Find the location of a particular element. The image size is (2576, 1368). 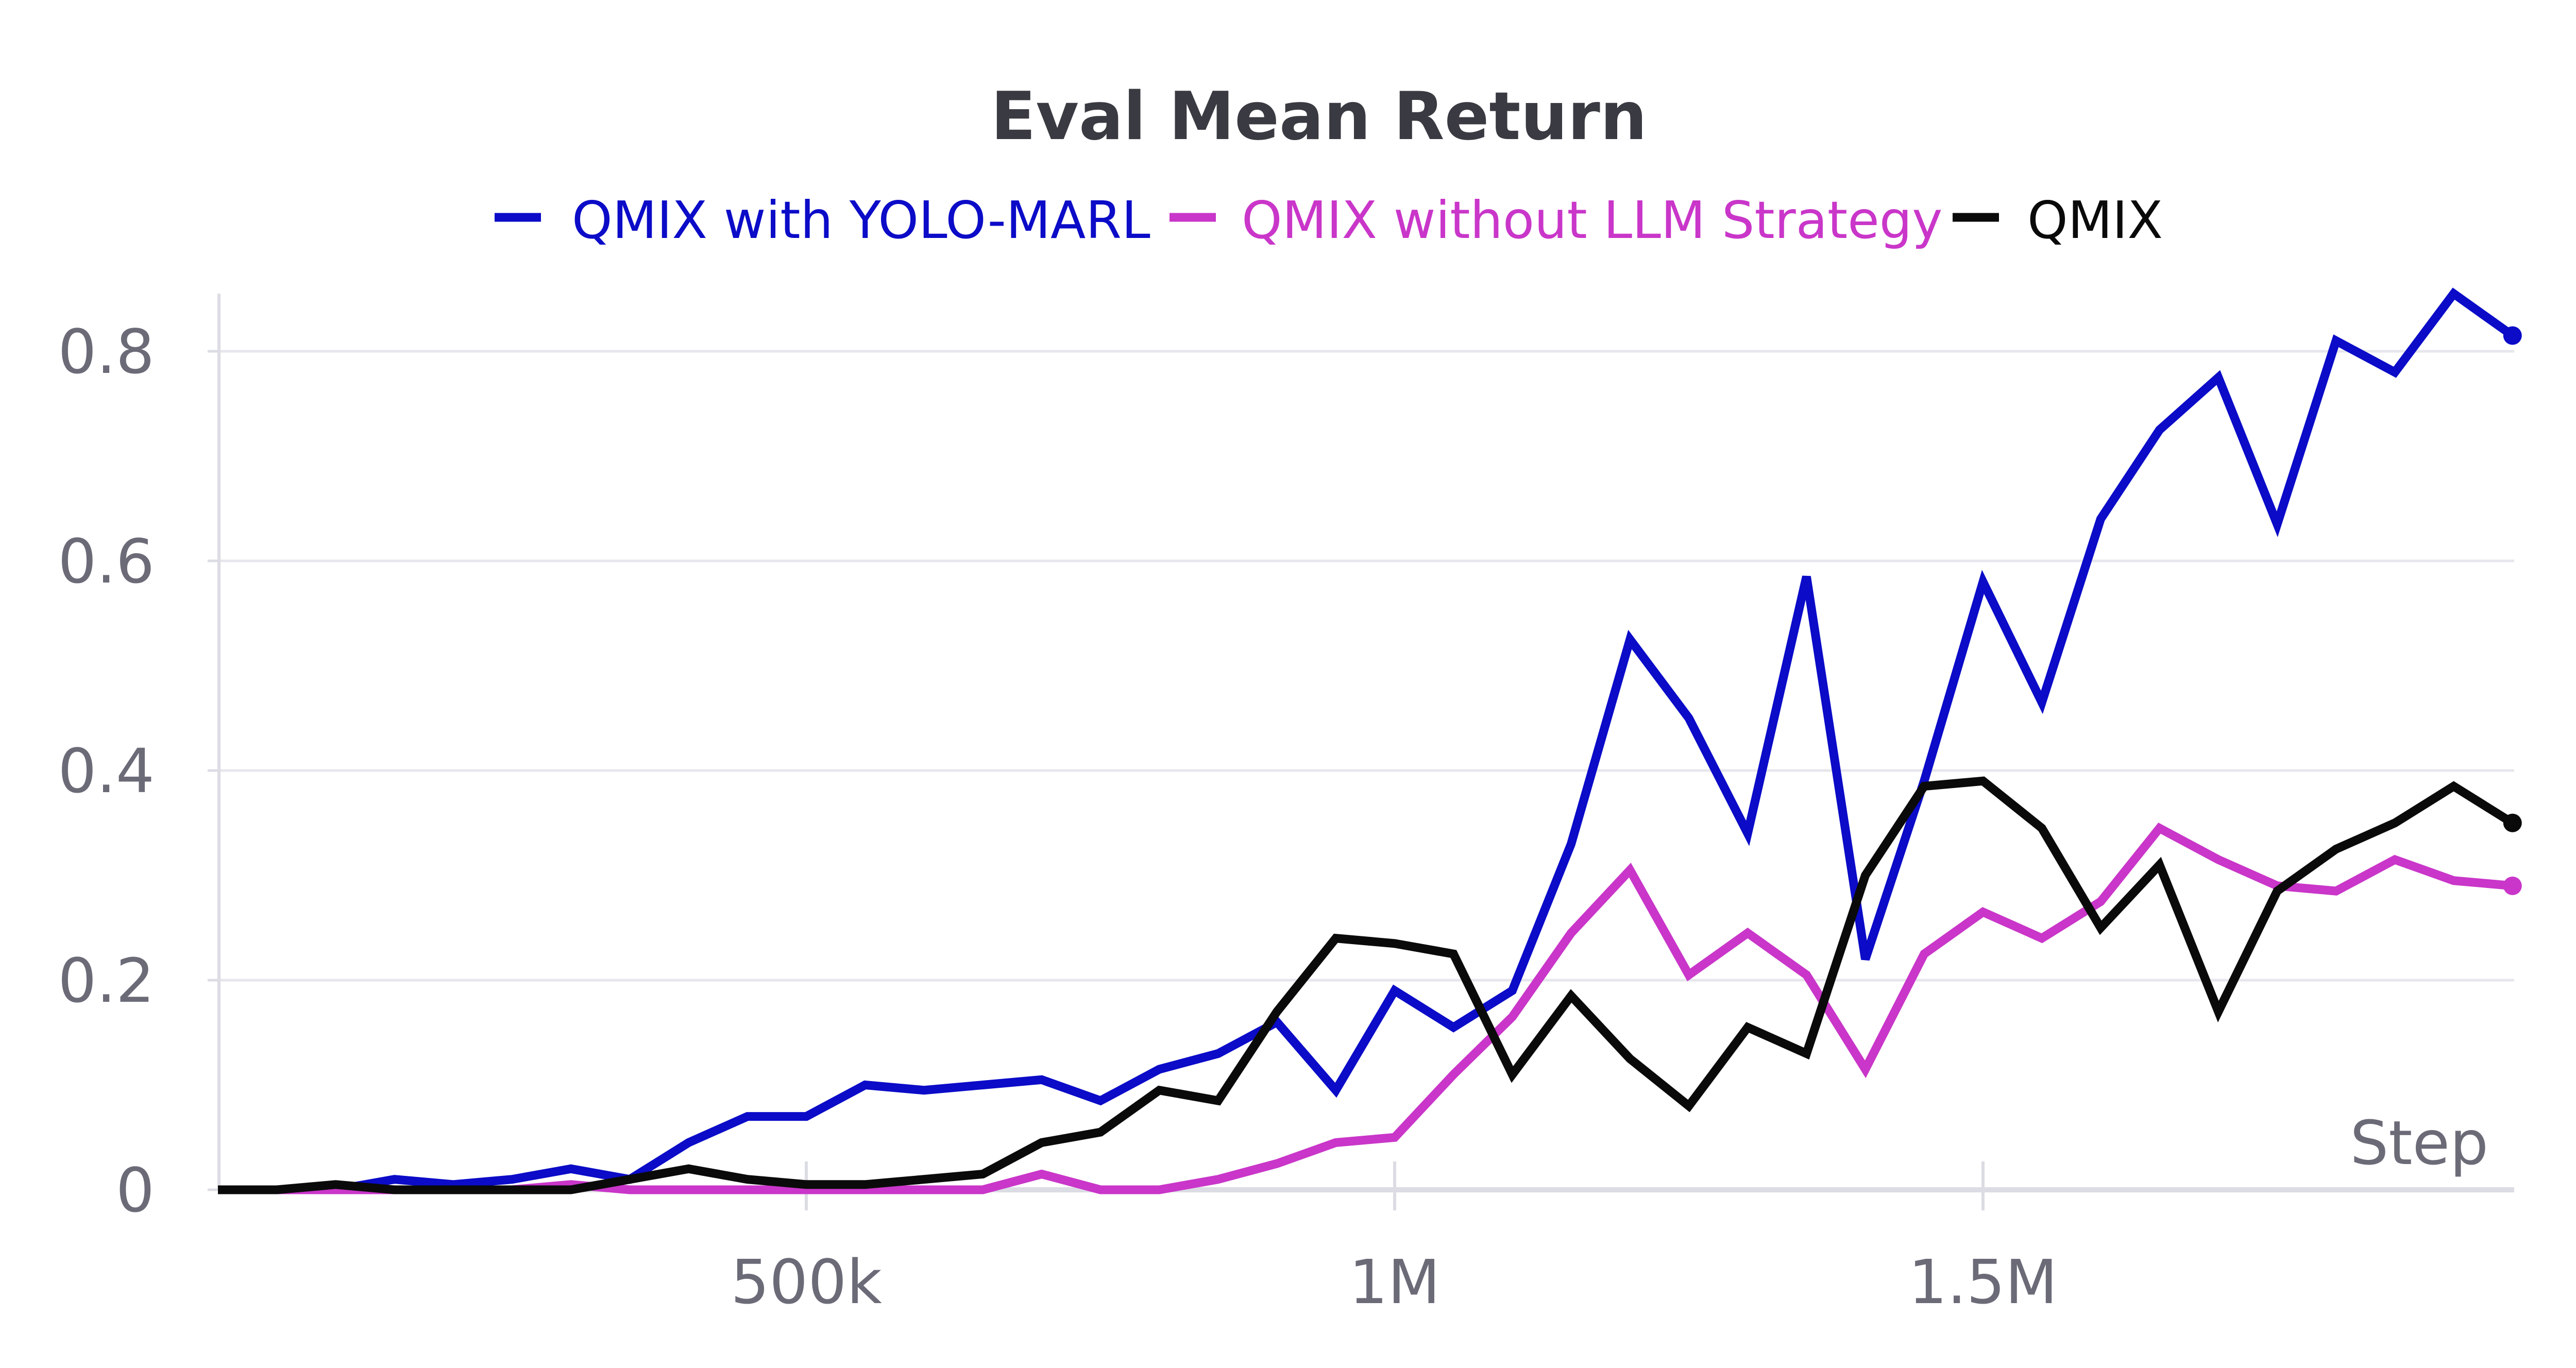

x-tick-label: 500k is located at coordinates (806, 1282).